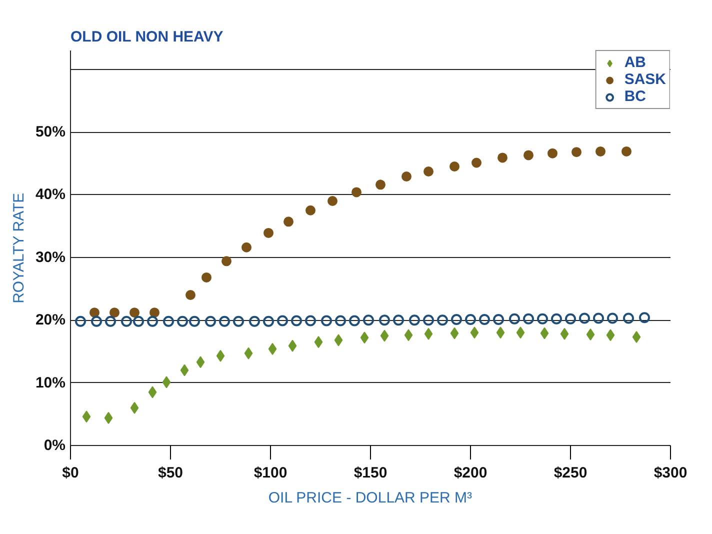 The image size is (712, 534). What do you see at coordinates (671, 473) in the screenshot?
I see `x-tick-label: $300` at bounding box center [671, 473].